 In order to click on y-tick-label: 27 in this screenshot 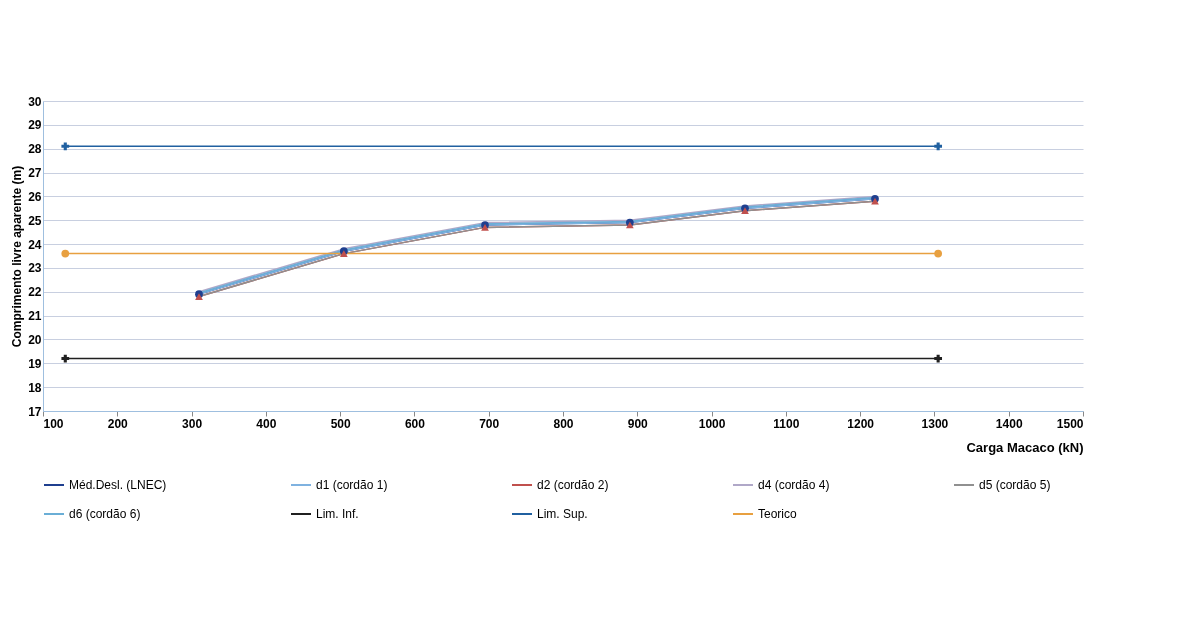, I will do `click(35, 173)`.